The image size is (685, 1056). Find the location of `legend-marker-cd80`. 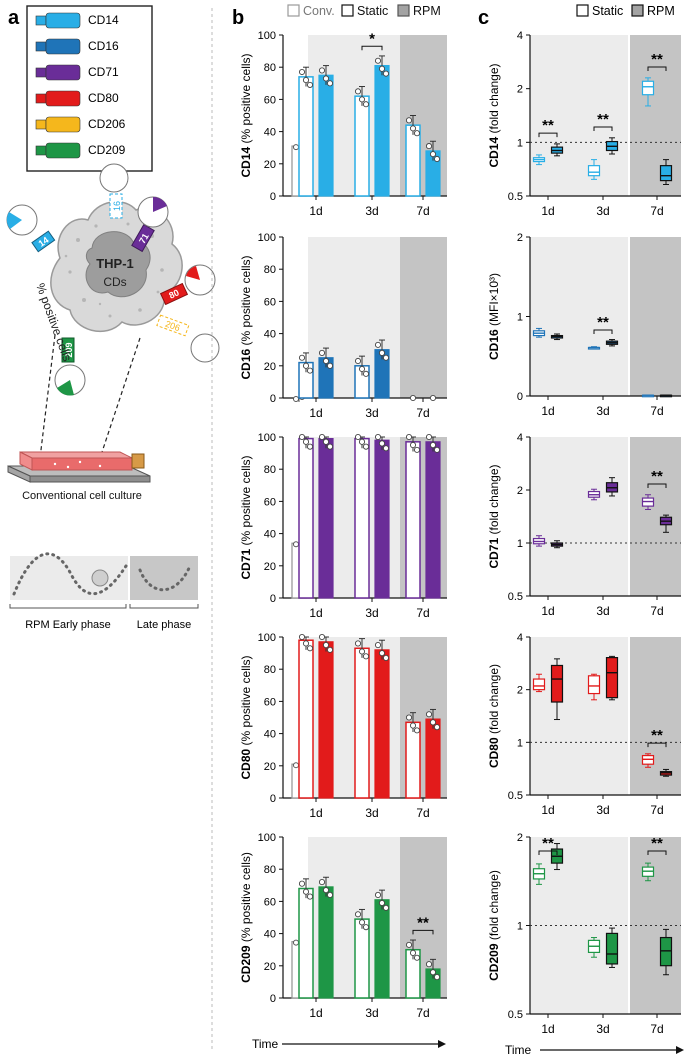

legend-marker-cd80 is located at coordinates (63, 98).